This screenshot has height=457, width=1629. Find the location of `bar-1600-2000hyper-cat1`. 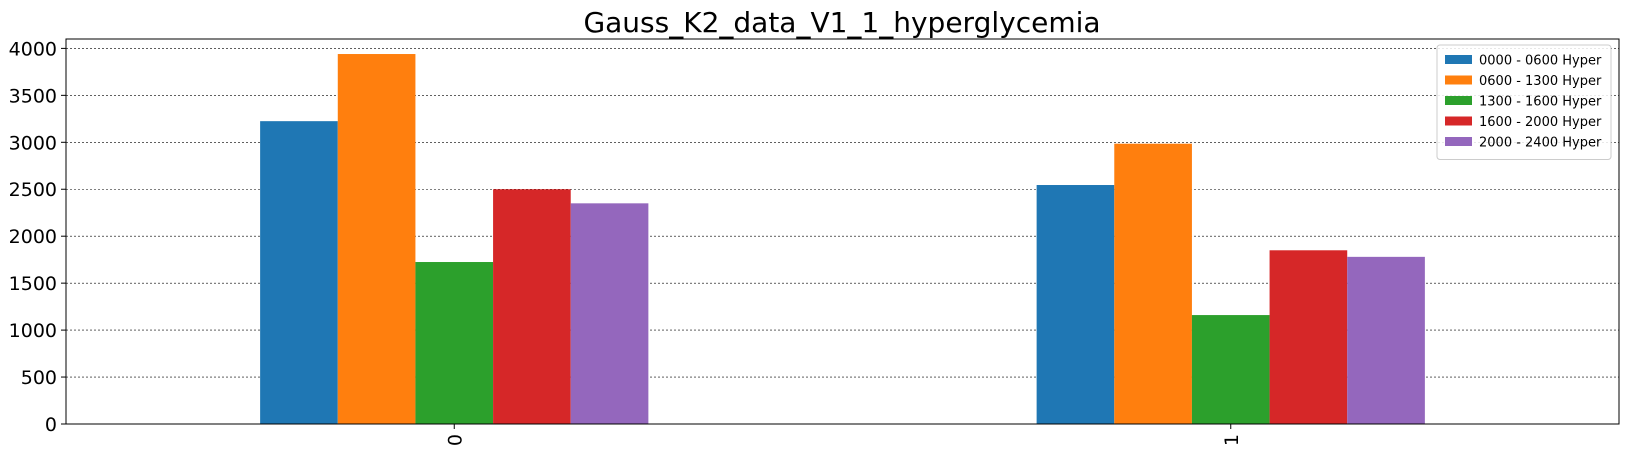

bar-1600-2000hyper-cat1 is located at coordinates (1308, 337).